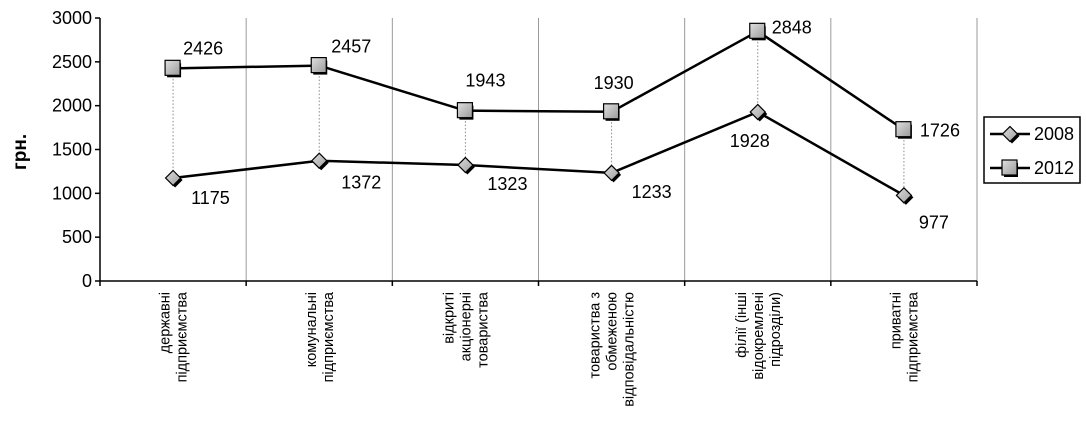 The height and width of the screenshot is (441, 1086). What do you see at coordinates (940, 131) in the screenshot?
I see `data-label: 1726` at bounding box center [940, 131].